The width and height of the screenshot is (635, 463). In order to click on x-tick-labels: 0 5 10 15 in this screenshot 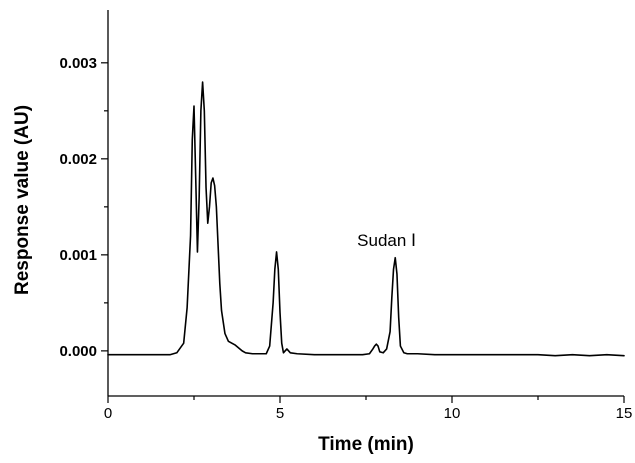, I will do `click(368, 413)`.